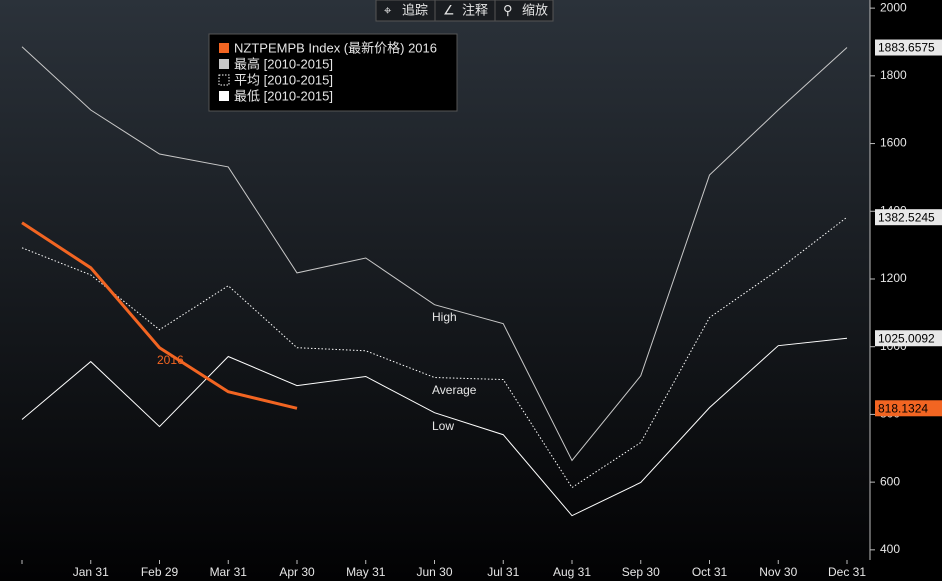 The width and height of the screenshot is (942, 581). What do you see at coordinates (335, 47) in the screenshot?
I see `legend-label: NZTPEMPB Index (最新价格) 2016` at bounding box center [335, 47].